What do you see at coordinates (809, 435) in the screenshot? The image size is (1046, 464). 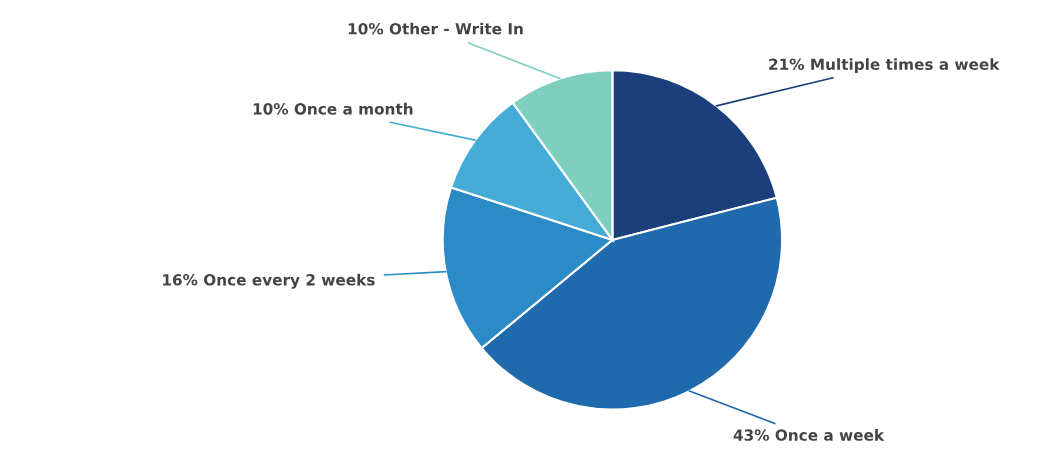 I see `slice-label: 43% Once a week` at bounding box center [809, 435].